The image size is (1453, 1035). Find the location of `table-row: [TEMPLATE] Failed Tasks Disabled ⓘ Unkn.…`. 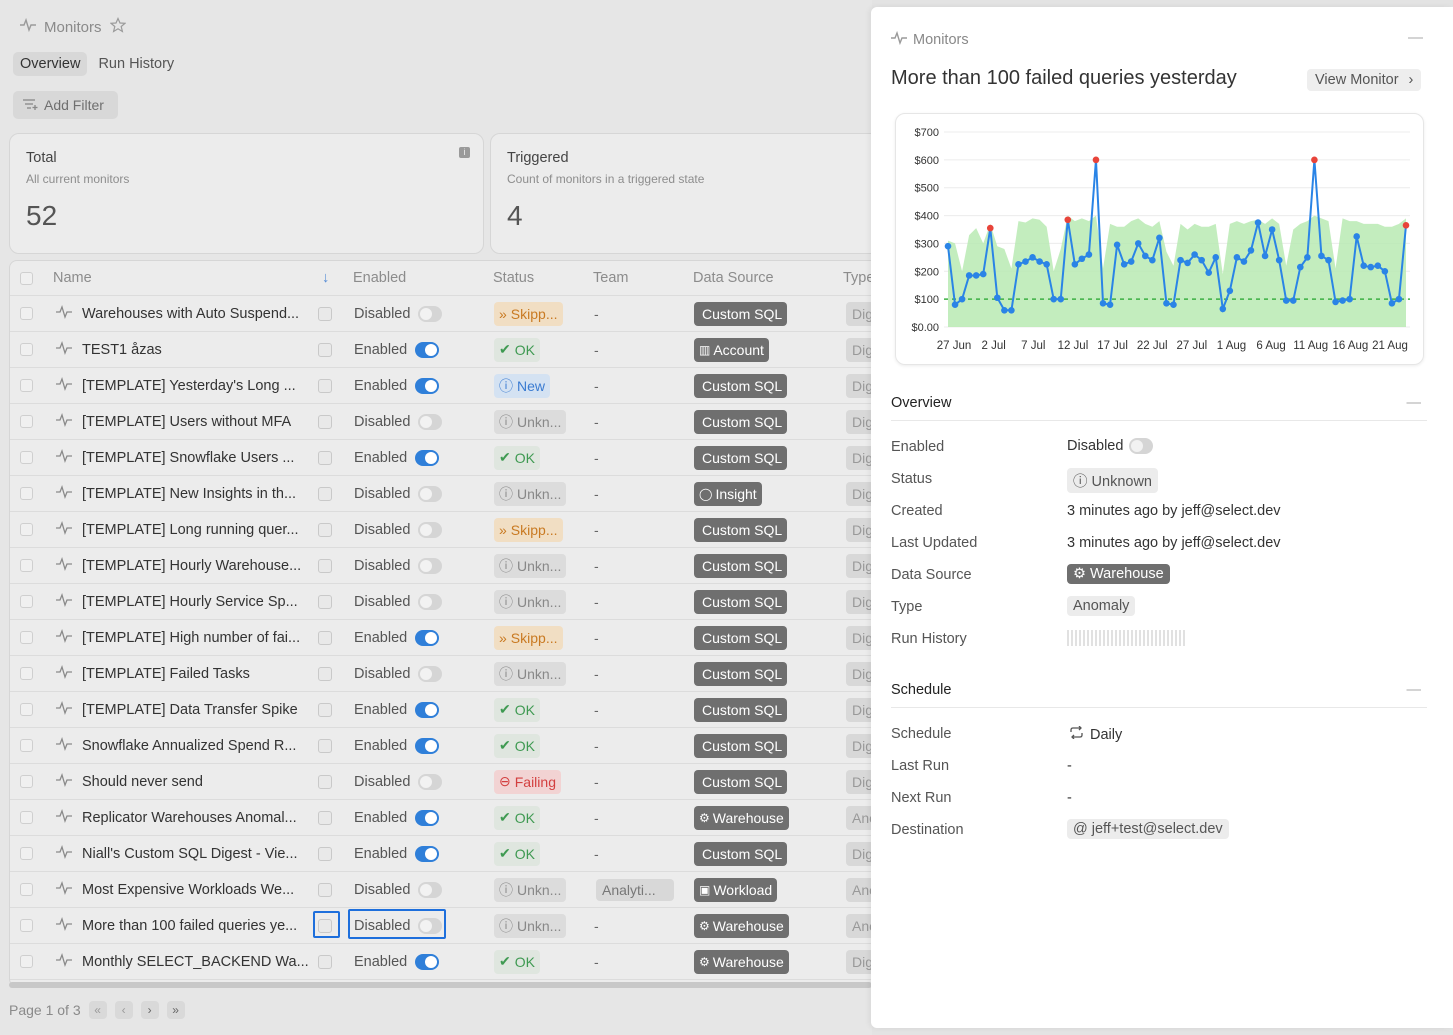

table-row: [TEMPLATE] Failed Tasks Disabled ⓘ Unkn.… is located at coordinates (441, 674).